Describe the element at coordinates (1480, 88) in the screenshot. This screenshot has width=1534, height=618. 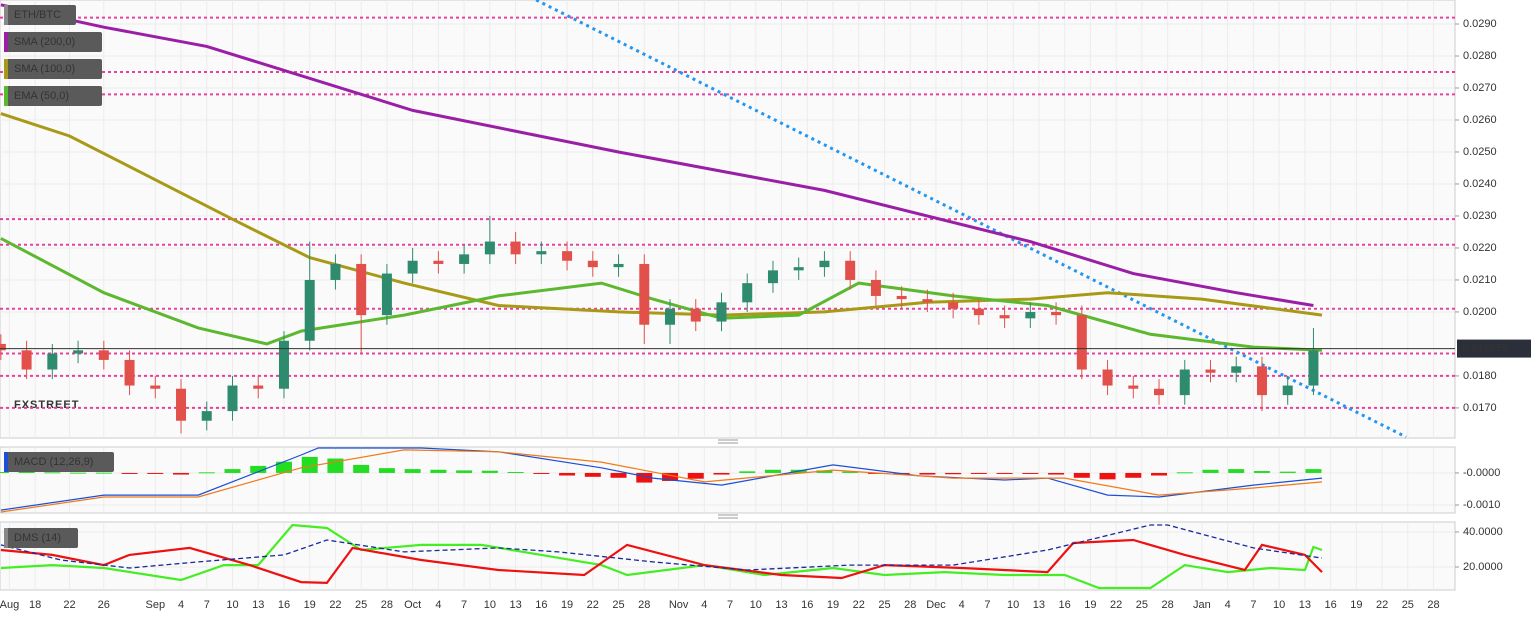
I see `y-tick-label: 0.0270` at that location.